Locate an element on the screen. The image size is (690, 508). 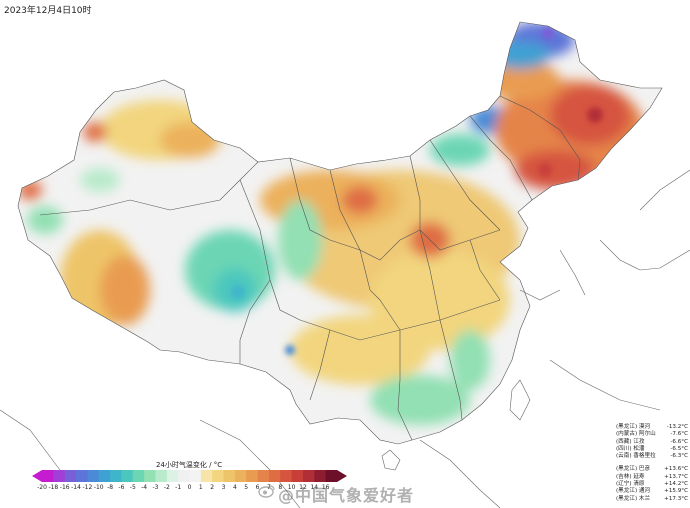
station-name: (辽宁) 清原 is located at coordinates (630, 484).